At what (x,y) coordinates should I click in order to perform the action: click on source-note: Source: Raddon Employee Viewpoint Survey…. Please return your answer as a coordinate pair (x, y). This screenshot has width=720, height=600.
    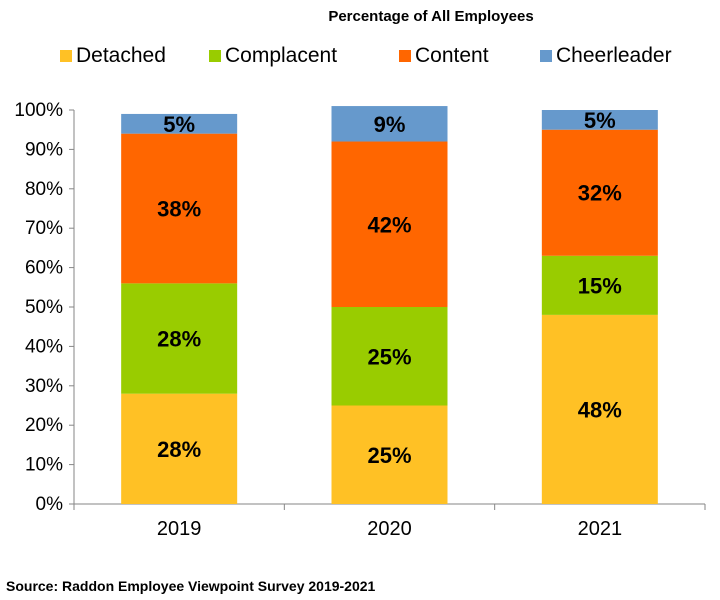
    Looking at the image, I should click on (191, 586).